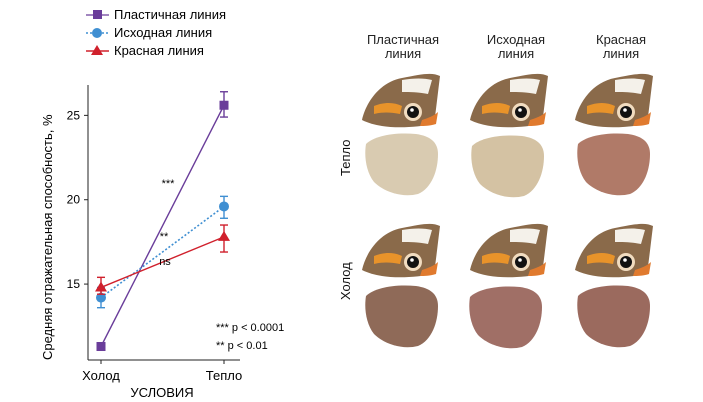  Describe the element at coordinates (165, 262) in the screenshot. I see `annotation-red-significance: ns` at that location.